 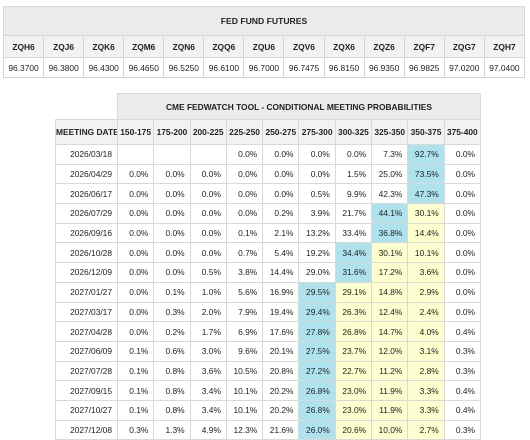 I want to click on probability-cell: 27.2%, so click(x=317, y=371).